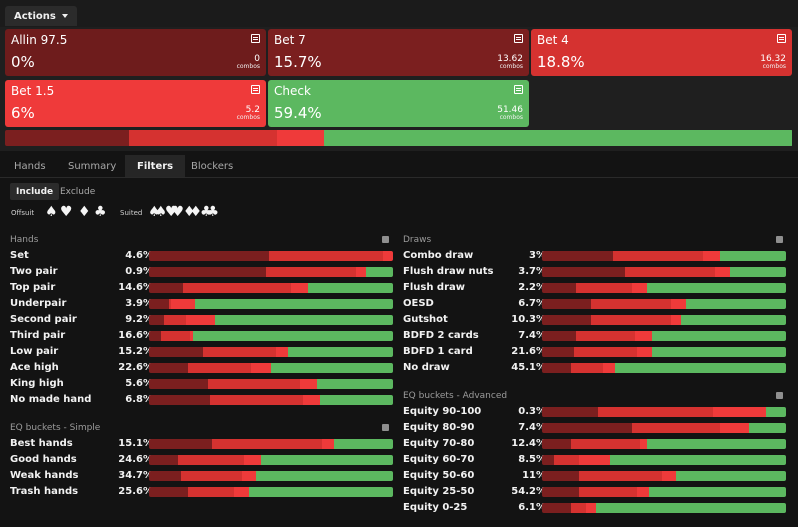  I want to click on hands-section-checkbox, so click(385, 239).